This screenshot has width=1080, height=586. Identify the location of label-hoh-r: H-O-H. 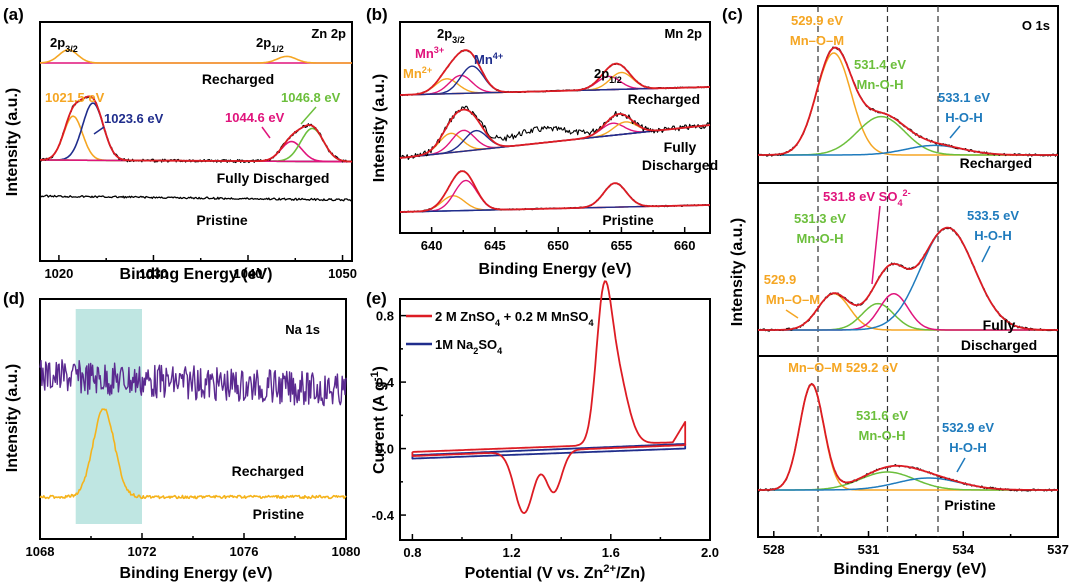
(964, 117).